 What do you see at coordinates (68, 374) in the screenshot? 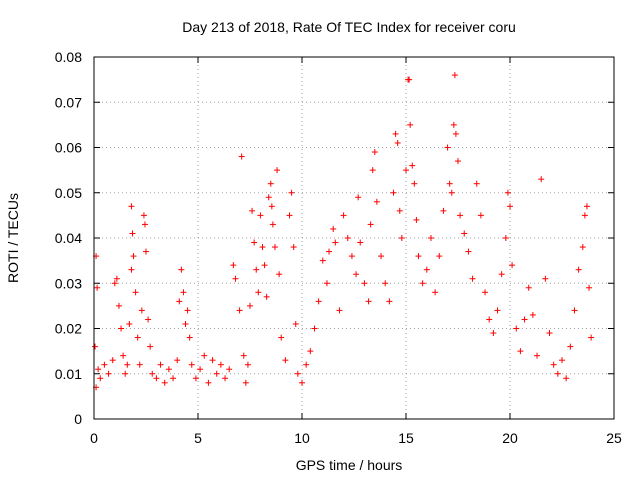
I see `y-tick-label: 0.01` at bounding box center [68, 374].